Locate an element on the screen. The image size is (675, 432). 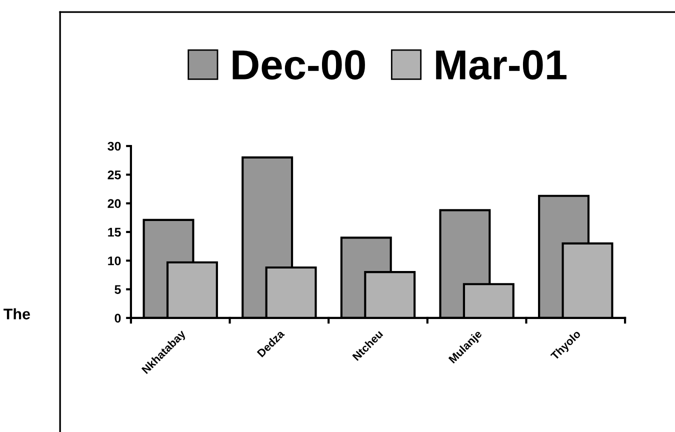
y-tick-label: 30 is located at coordinates (114, 146).